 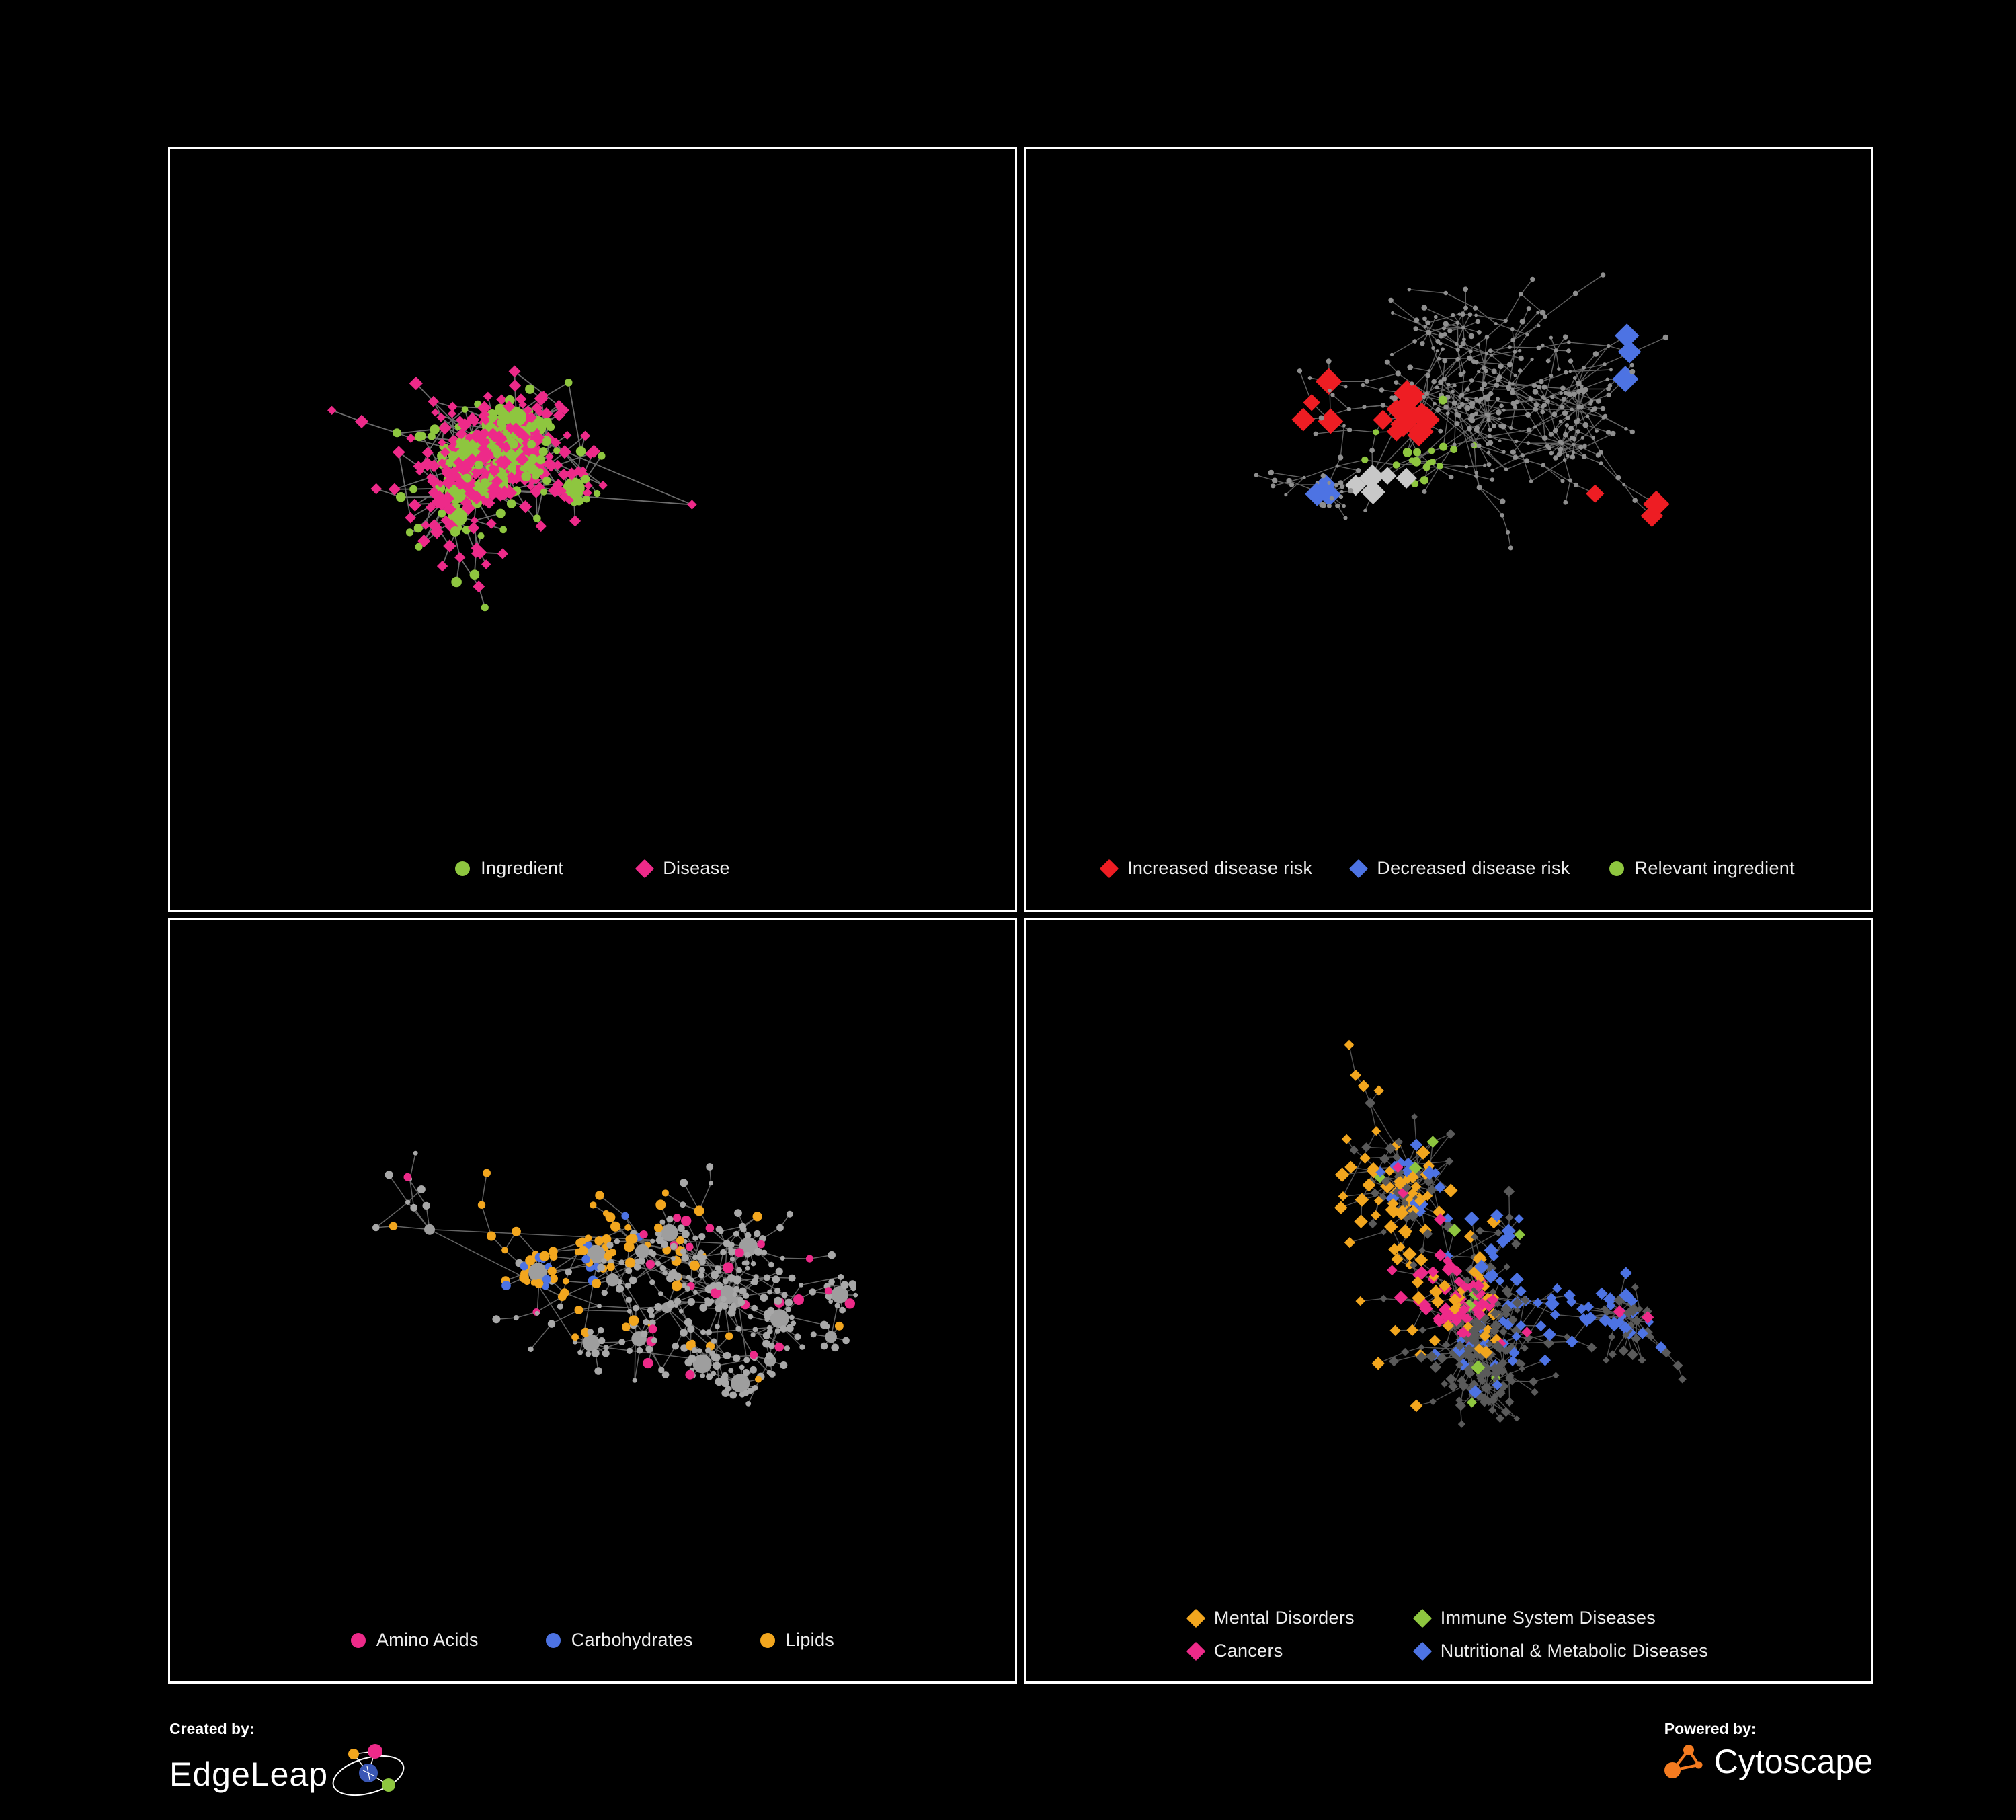 I want to click on footer-created-by: Created by: EdgeLeap, so click(x=289, y=1764).